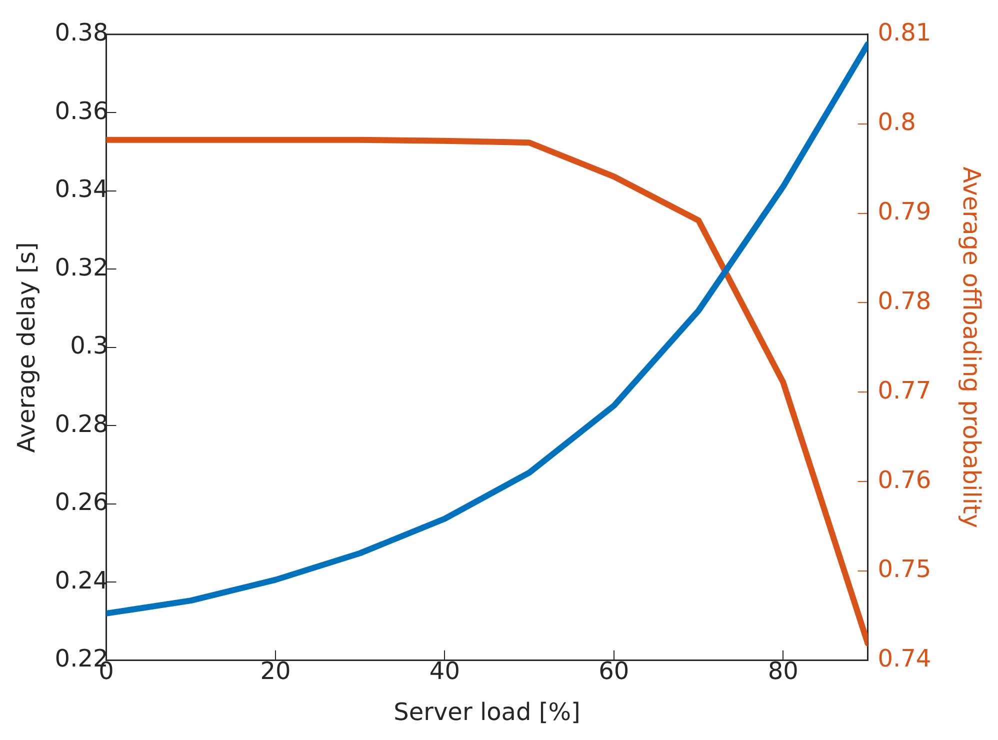  I want to click on x-tick-label: 40, so click(444, 671).